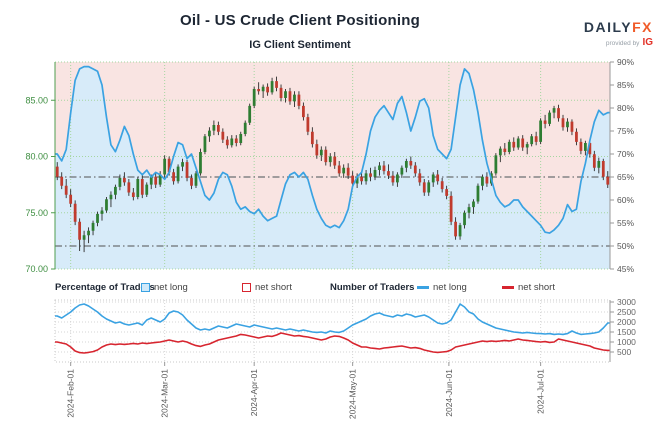 This screenshot has height=428, width=667. Describe the element at coordinates (332, 319) in the screenshot. I see `net-long-count-line` at that location.